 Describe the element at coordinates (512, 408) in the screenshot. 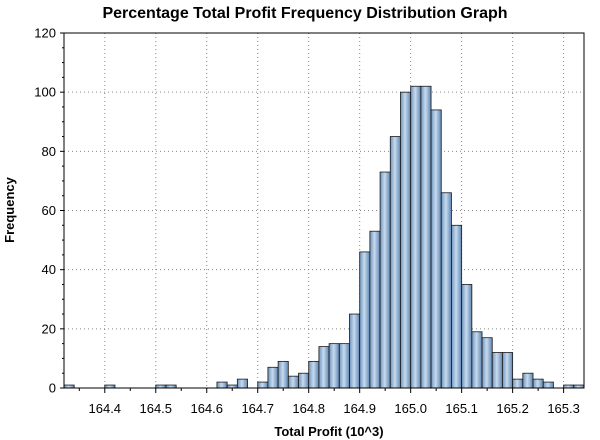

I see `x-tick-label: 165.2` at that location.